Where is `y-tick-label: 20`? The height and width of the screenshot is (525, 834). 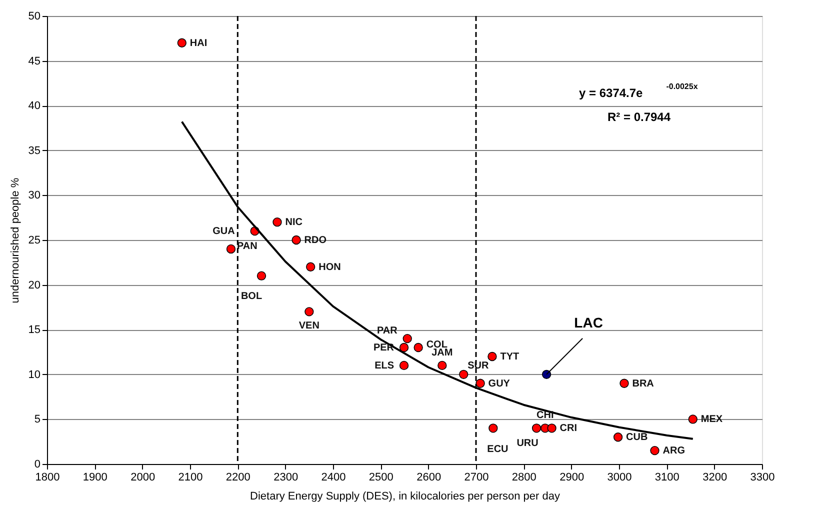 y-tick-label: 20 is located at coordinates (34, 285).